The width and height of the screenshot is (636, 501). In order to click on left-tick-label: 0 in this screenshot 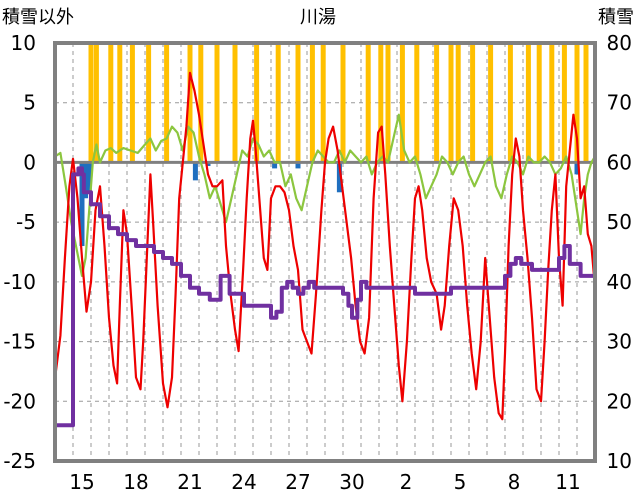, I will do `click(29, 162)`.